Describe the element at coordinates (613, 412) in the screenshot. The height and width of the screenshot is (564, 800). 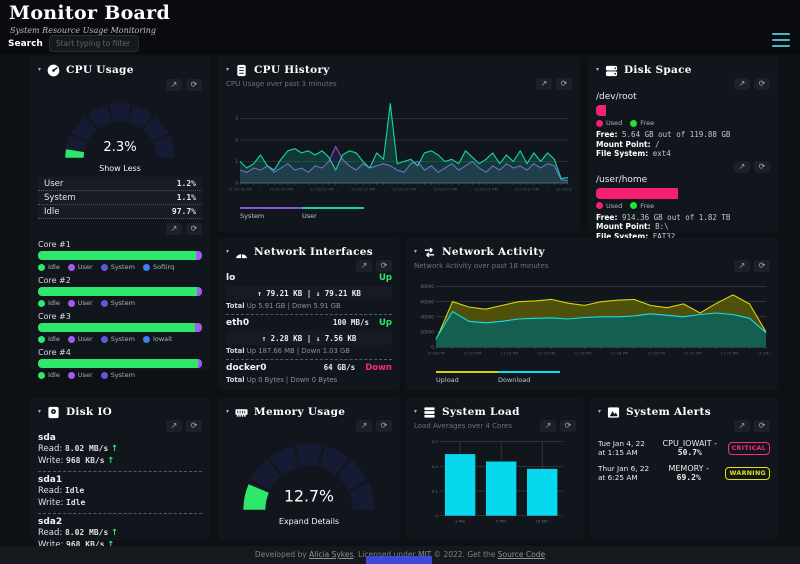
I see `alert-icon` at that location.